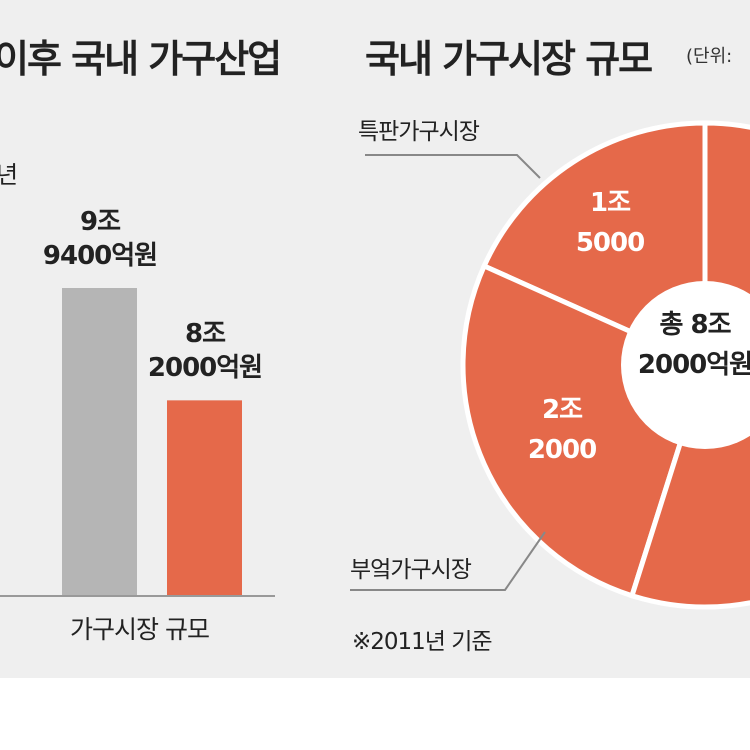 The width and height of the screenshot is (750, 750). Describe the element at coordinates (140, 629) in the screenshot. I see `bar-x-axis-label: 가구시장 규모` at that location.